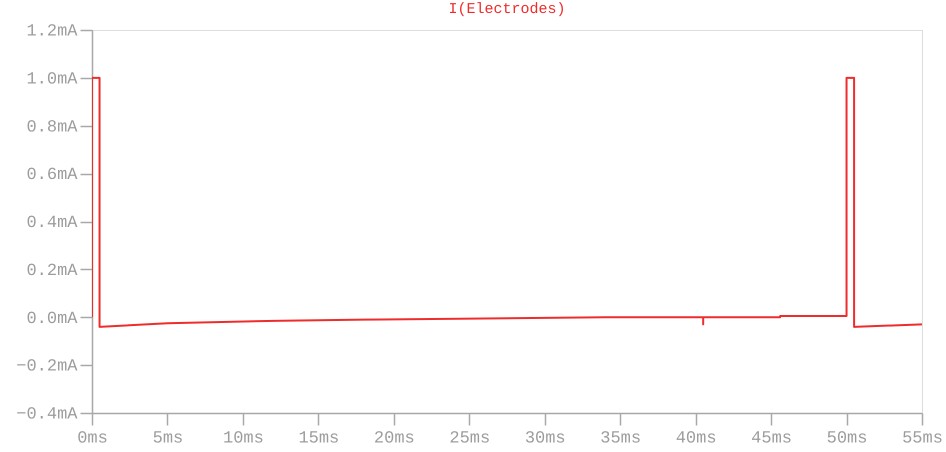  What do you see at coordinates (47, 367) in the screenshot?
I see `y-tick-label: −0.2mA` at bounding box center [47, 367].